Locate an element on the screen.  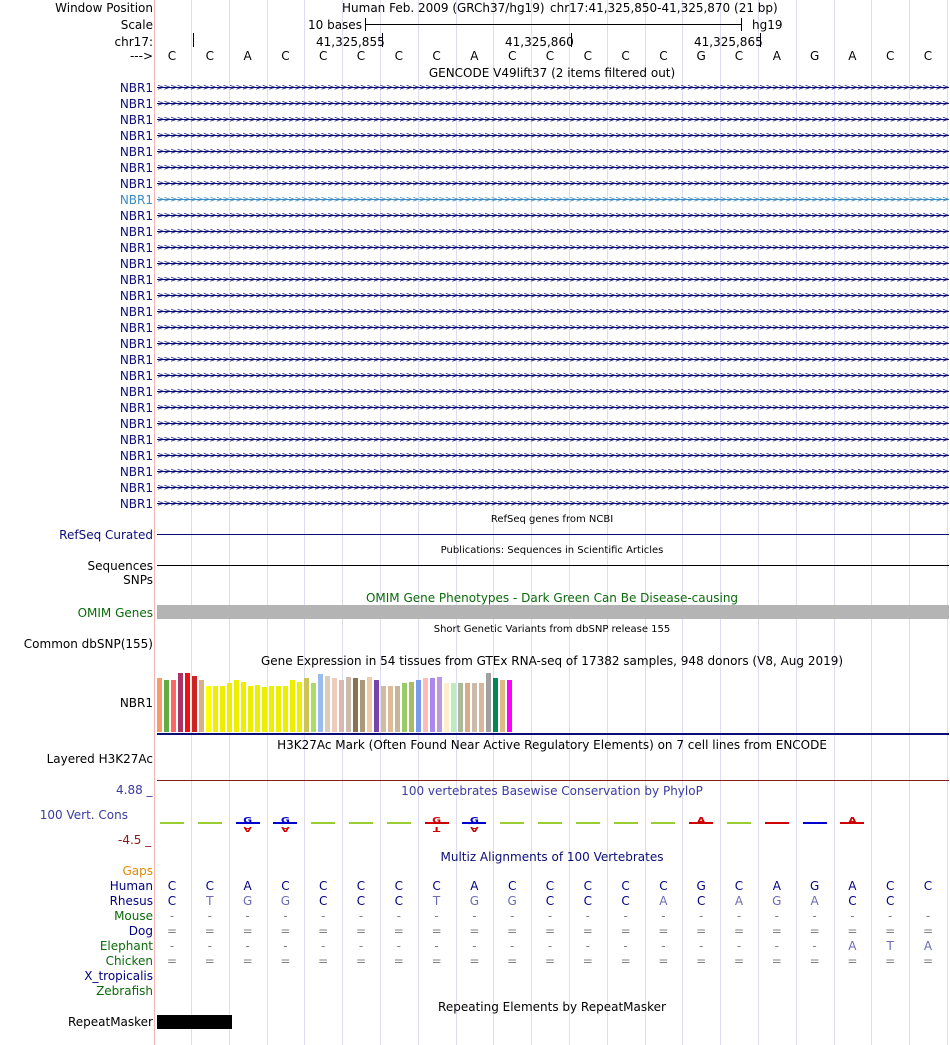
gtex-label: NBR1 is located at coordinates (136, 703).